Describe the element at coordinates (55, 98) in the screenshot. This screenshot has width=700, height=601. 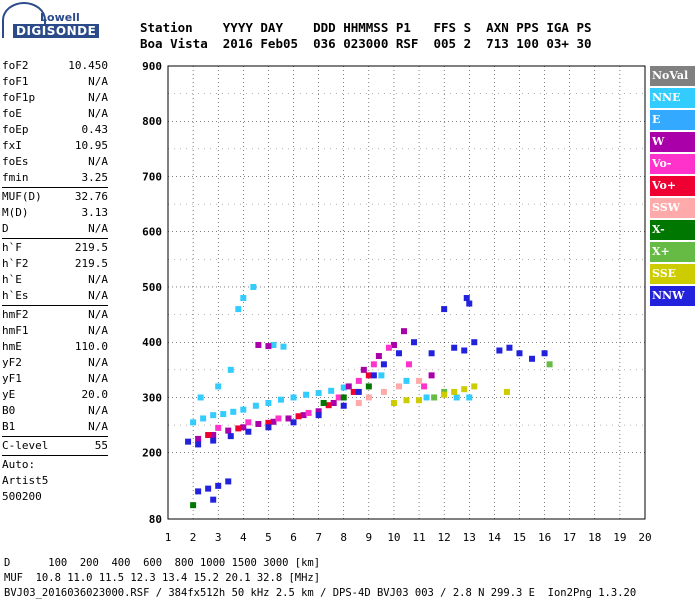
I see `param-row: foF1p N/A` at that location.